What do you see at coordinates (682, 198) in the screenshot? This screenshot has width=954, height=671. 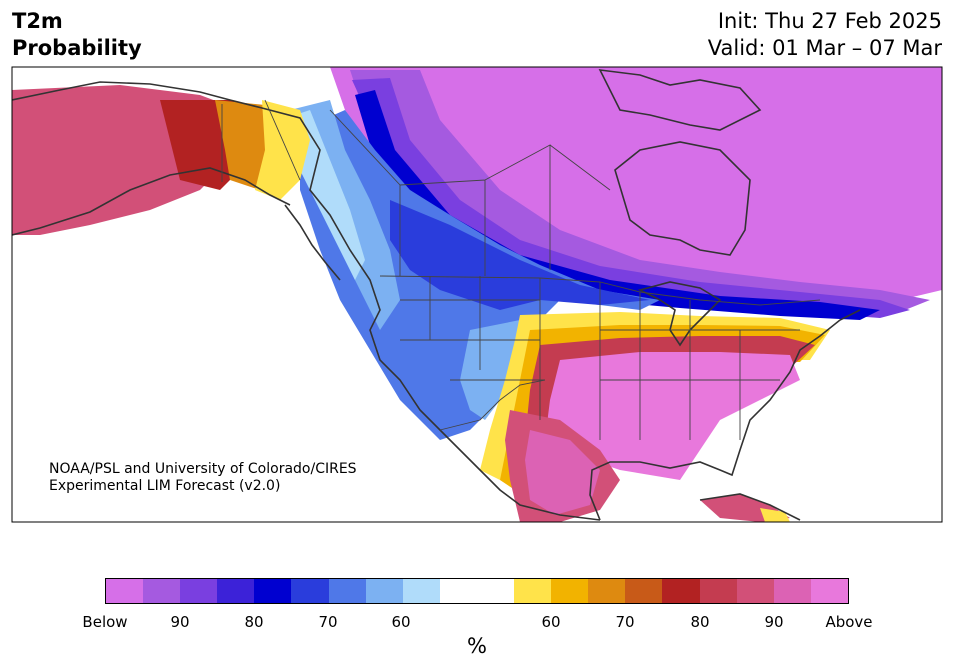 I see `hudson-bay` at bounding box center [682, 198].